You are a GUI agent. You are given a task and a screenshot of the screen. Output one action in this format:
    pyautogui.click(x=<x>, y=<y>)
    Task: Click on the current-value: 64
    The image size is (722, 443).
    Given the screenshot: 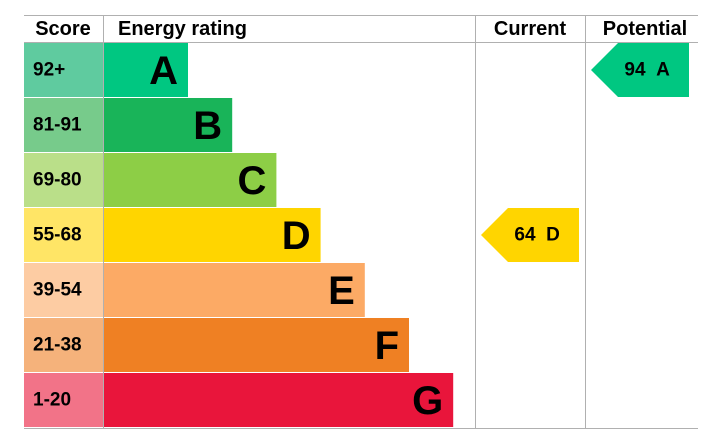 What is the action you would take?
    pyautogui.click(x=525, y=235)
    